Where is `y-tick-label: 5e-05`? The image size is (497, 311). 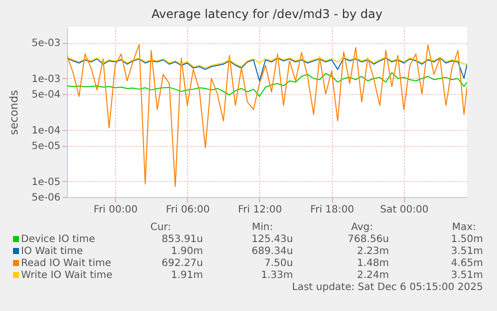
y-tick-label: 5e-05 is located at coordinates (46, 146).